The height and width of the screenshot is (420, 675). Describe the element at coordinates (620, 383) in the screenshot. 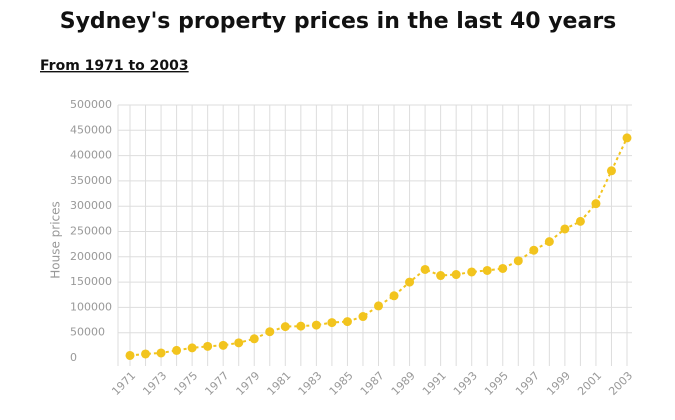

I see `x-tick-label: 2003` at that location.